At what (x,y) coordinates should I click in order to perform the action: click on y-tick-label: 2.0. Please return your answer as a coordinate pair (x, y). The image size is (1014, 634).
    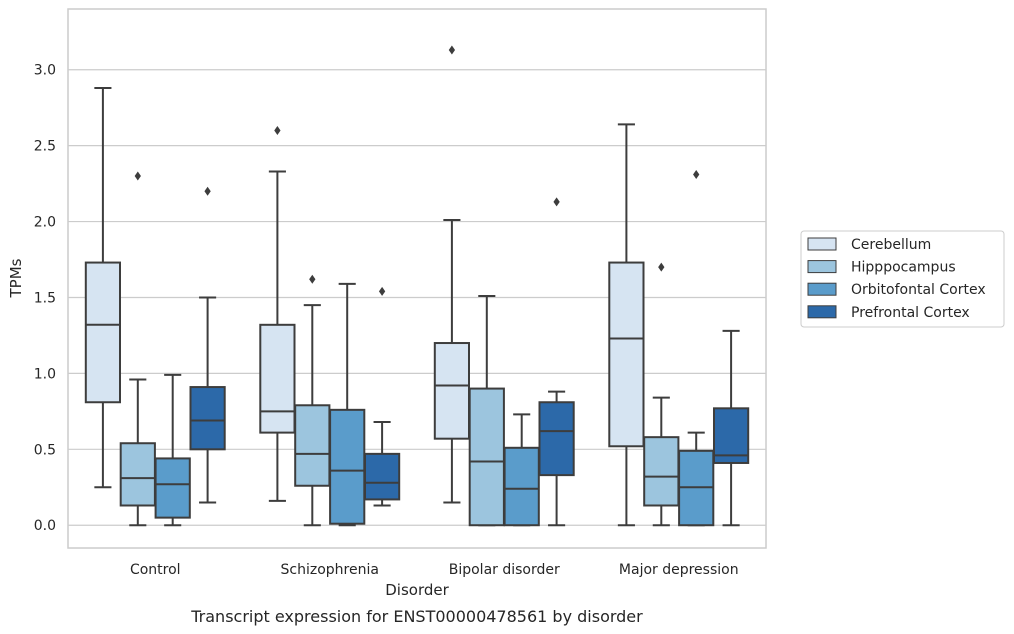
    Looking at the image, I should click on (45, 223).